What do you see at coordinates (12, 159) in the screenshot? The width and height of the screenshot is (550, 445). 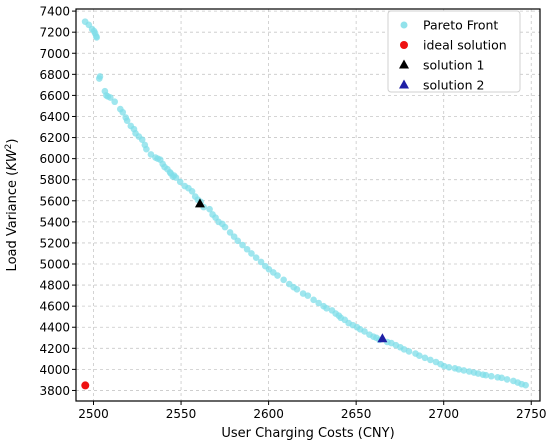 I see `y-axis-label-unit: KW` at bounding box center [12, 159].